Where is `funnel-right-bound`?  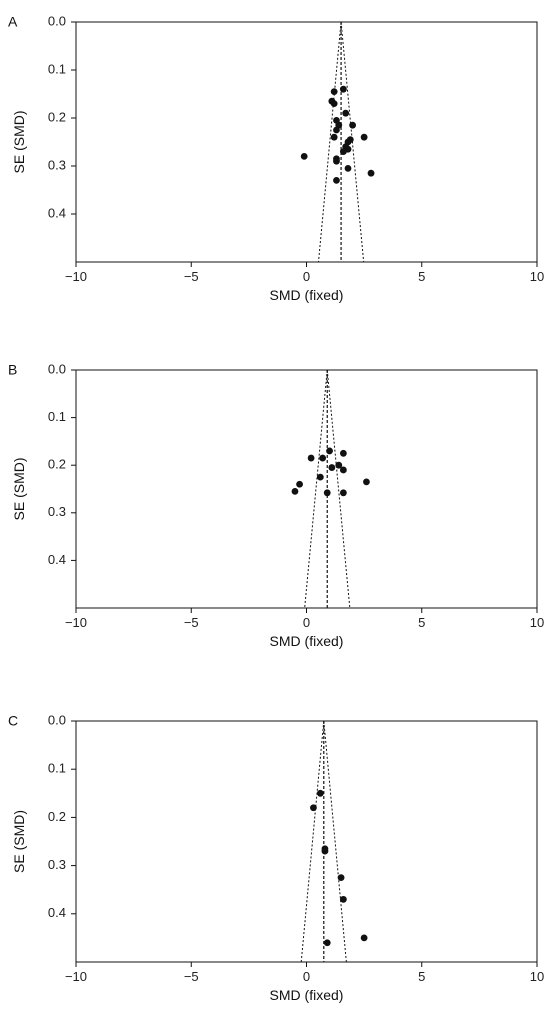 funnel-right-bound is located at coordinates (335, 841).